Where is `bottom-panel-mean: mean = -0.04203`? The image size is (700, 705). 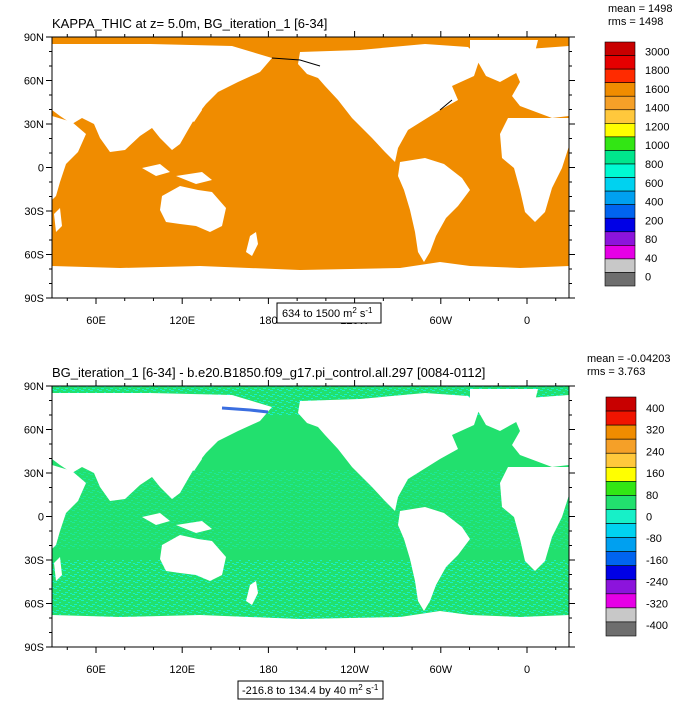 bottom-panel-mean: mean = -0.04203 is located at coordinates (628, 359).